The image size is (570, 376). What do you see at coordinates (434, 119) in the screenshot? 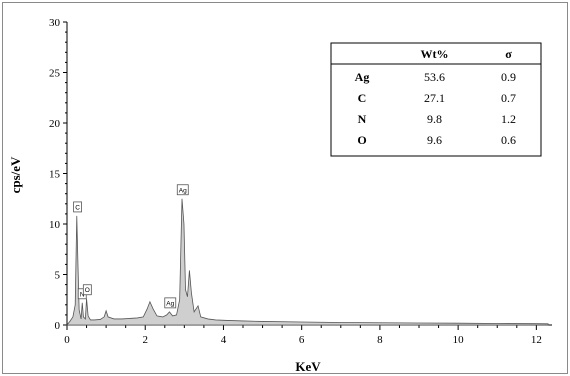
I see `table-value-cell: 9.8` at bounding box center [434, 119].